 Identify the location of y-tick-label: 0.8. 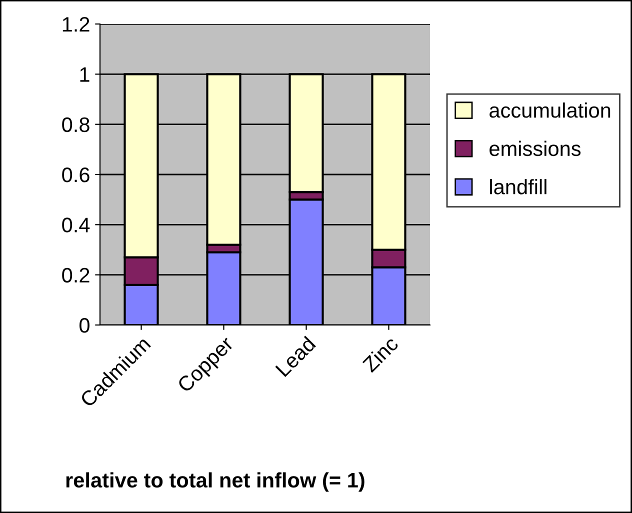
(76, 124).